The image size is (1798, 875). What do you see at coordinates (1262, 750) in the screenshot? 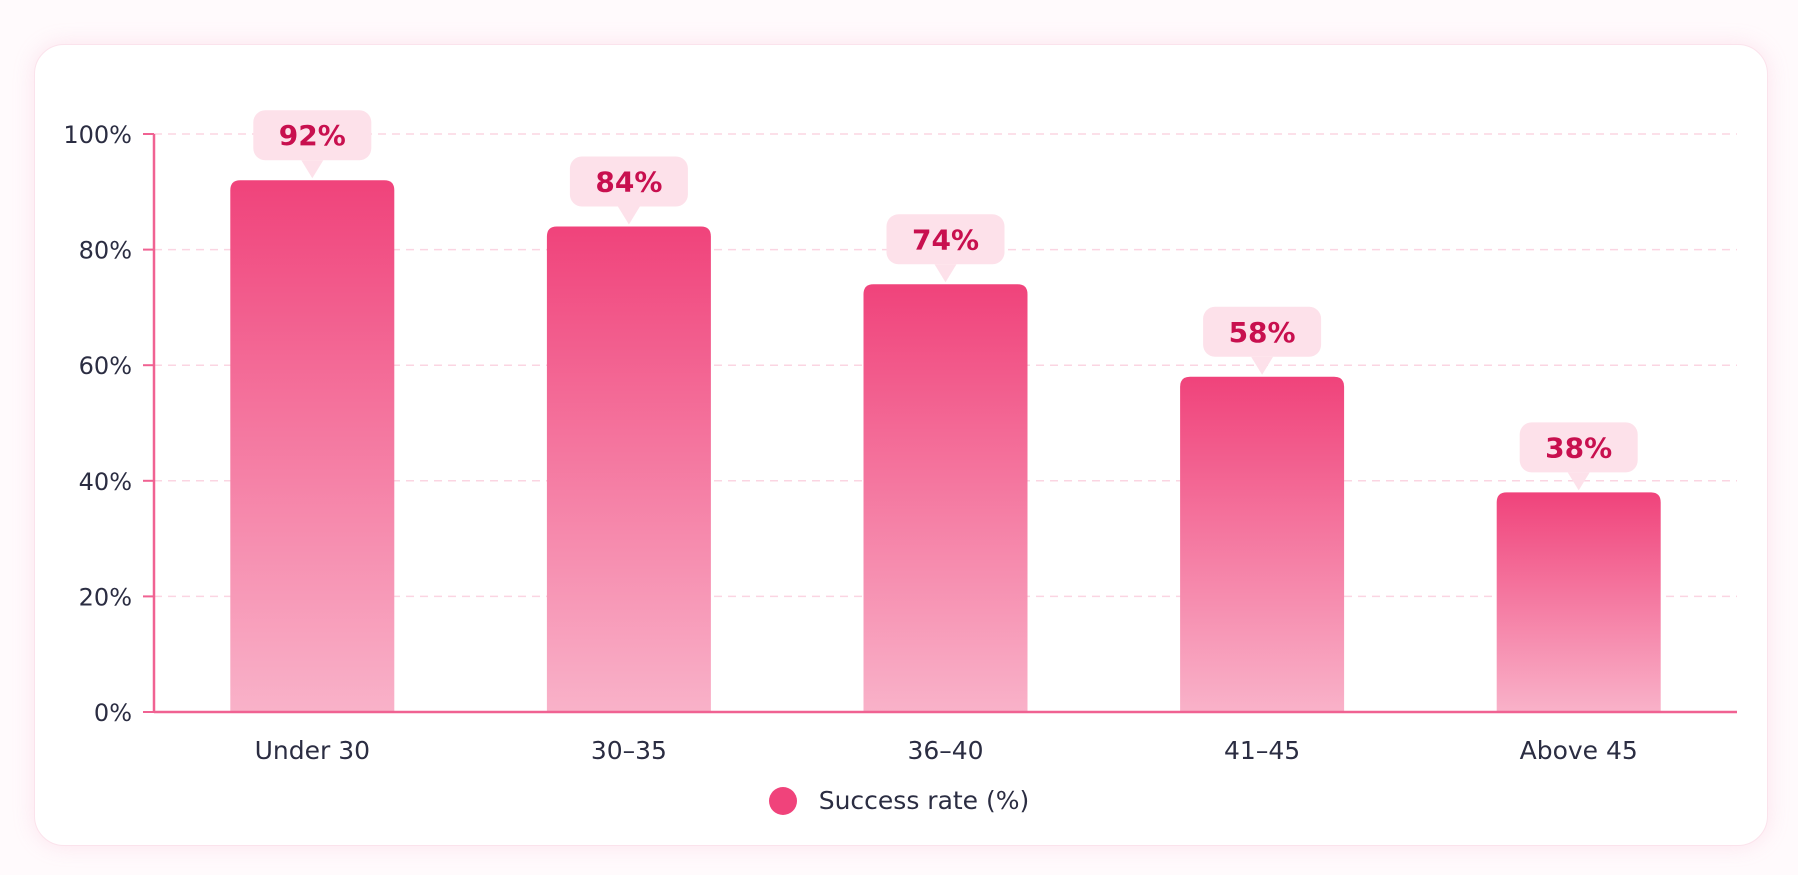
I see `x-tick-label: 41–45` at bounding box center [1262, 750].